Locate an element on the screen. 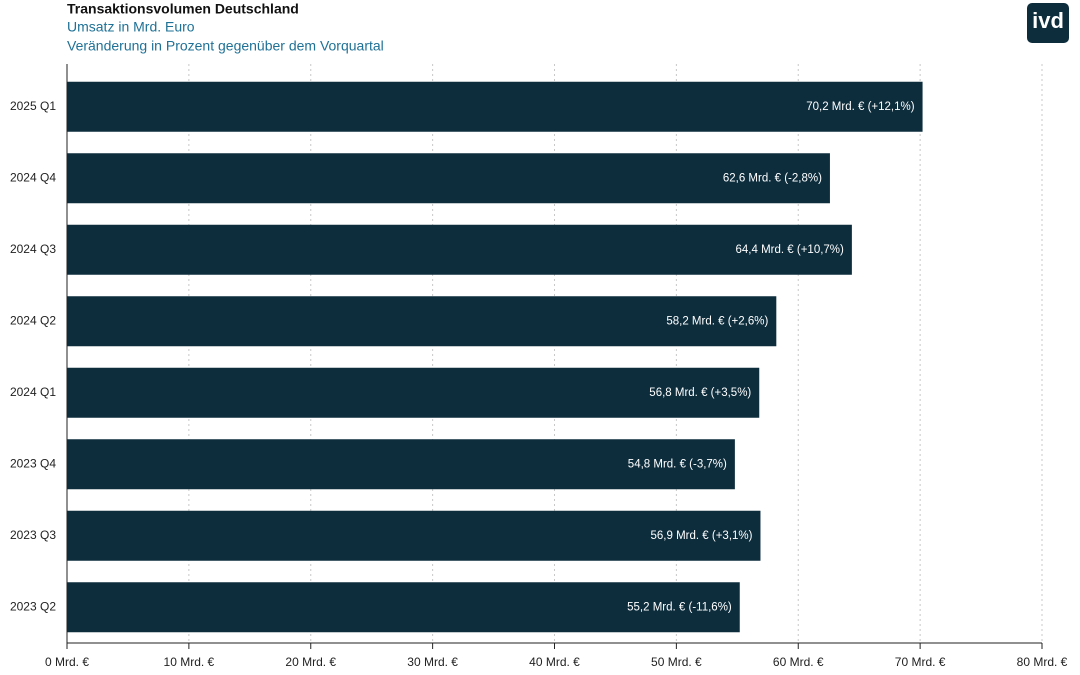  value-label: 56,9 Mrd. € (+3,1%) is located at coordinates (702, 536).